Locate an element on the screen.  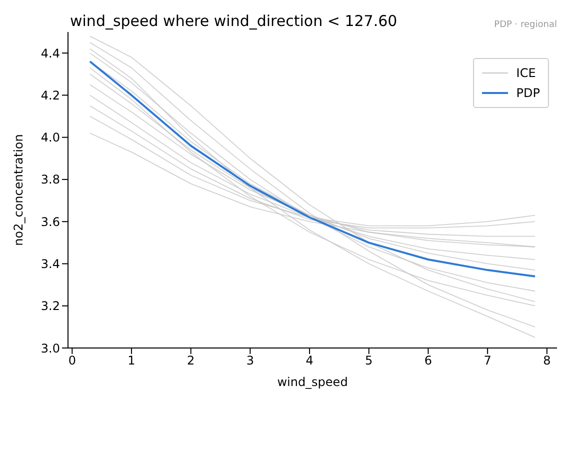
text: PDP · regional is located at coordinates (525, 25).